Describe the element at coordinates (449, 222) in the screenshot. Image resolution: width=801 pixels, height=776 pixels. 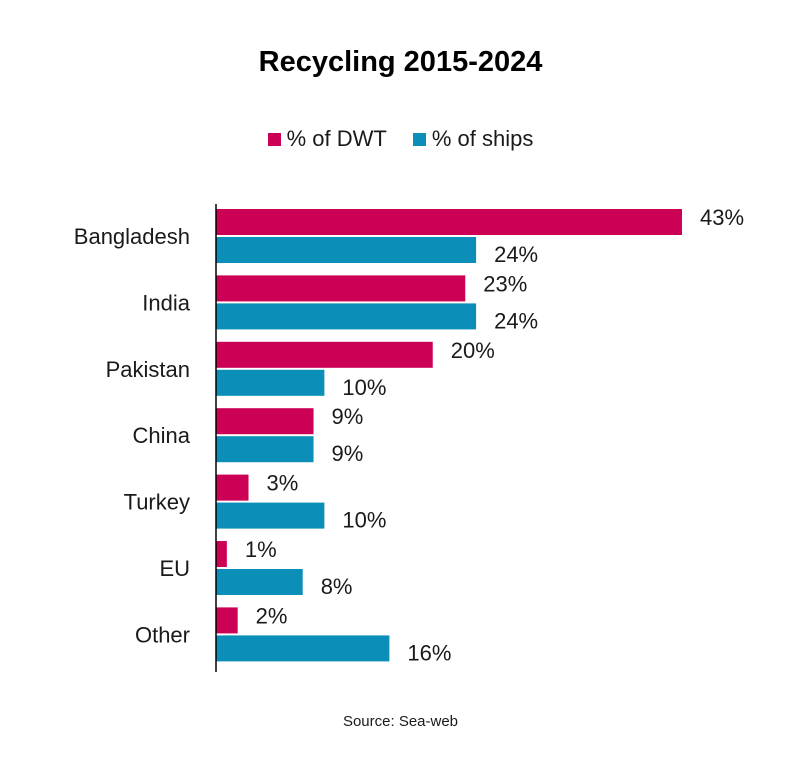
I see `bar-dwt-bangladesh` at that location.